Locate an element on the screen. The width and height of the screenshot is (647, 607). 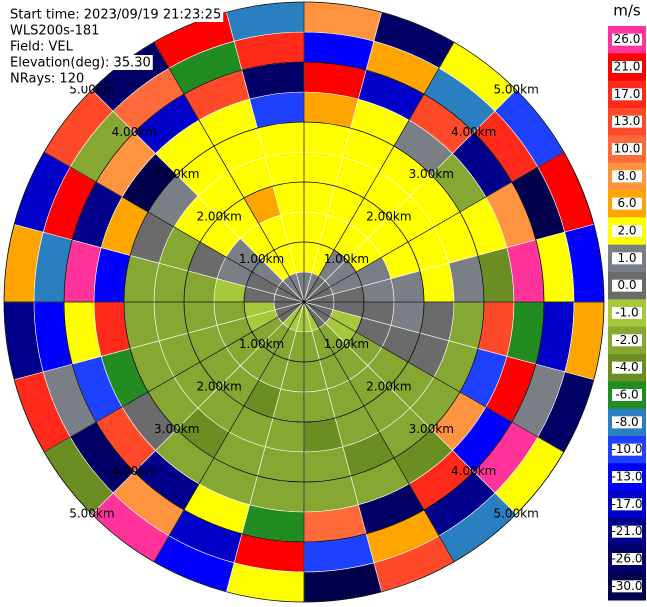
colorbar-tick-label: -30.0 is located at coordinates (626, 586).